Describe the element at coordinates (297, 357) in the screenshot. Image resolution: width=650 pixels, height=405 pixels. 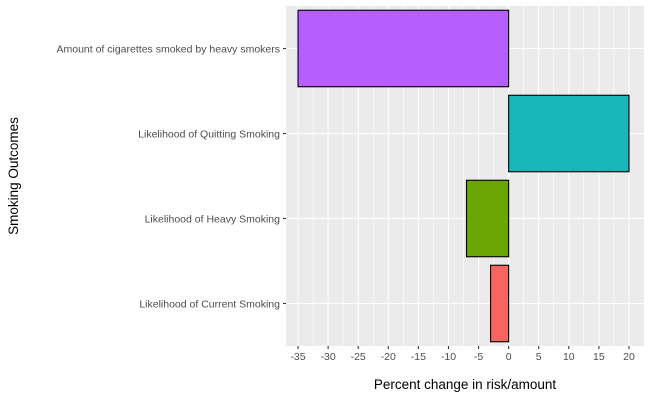
I see `x-tick-label: -35` at that location.